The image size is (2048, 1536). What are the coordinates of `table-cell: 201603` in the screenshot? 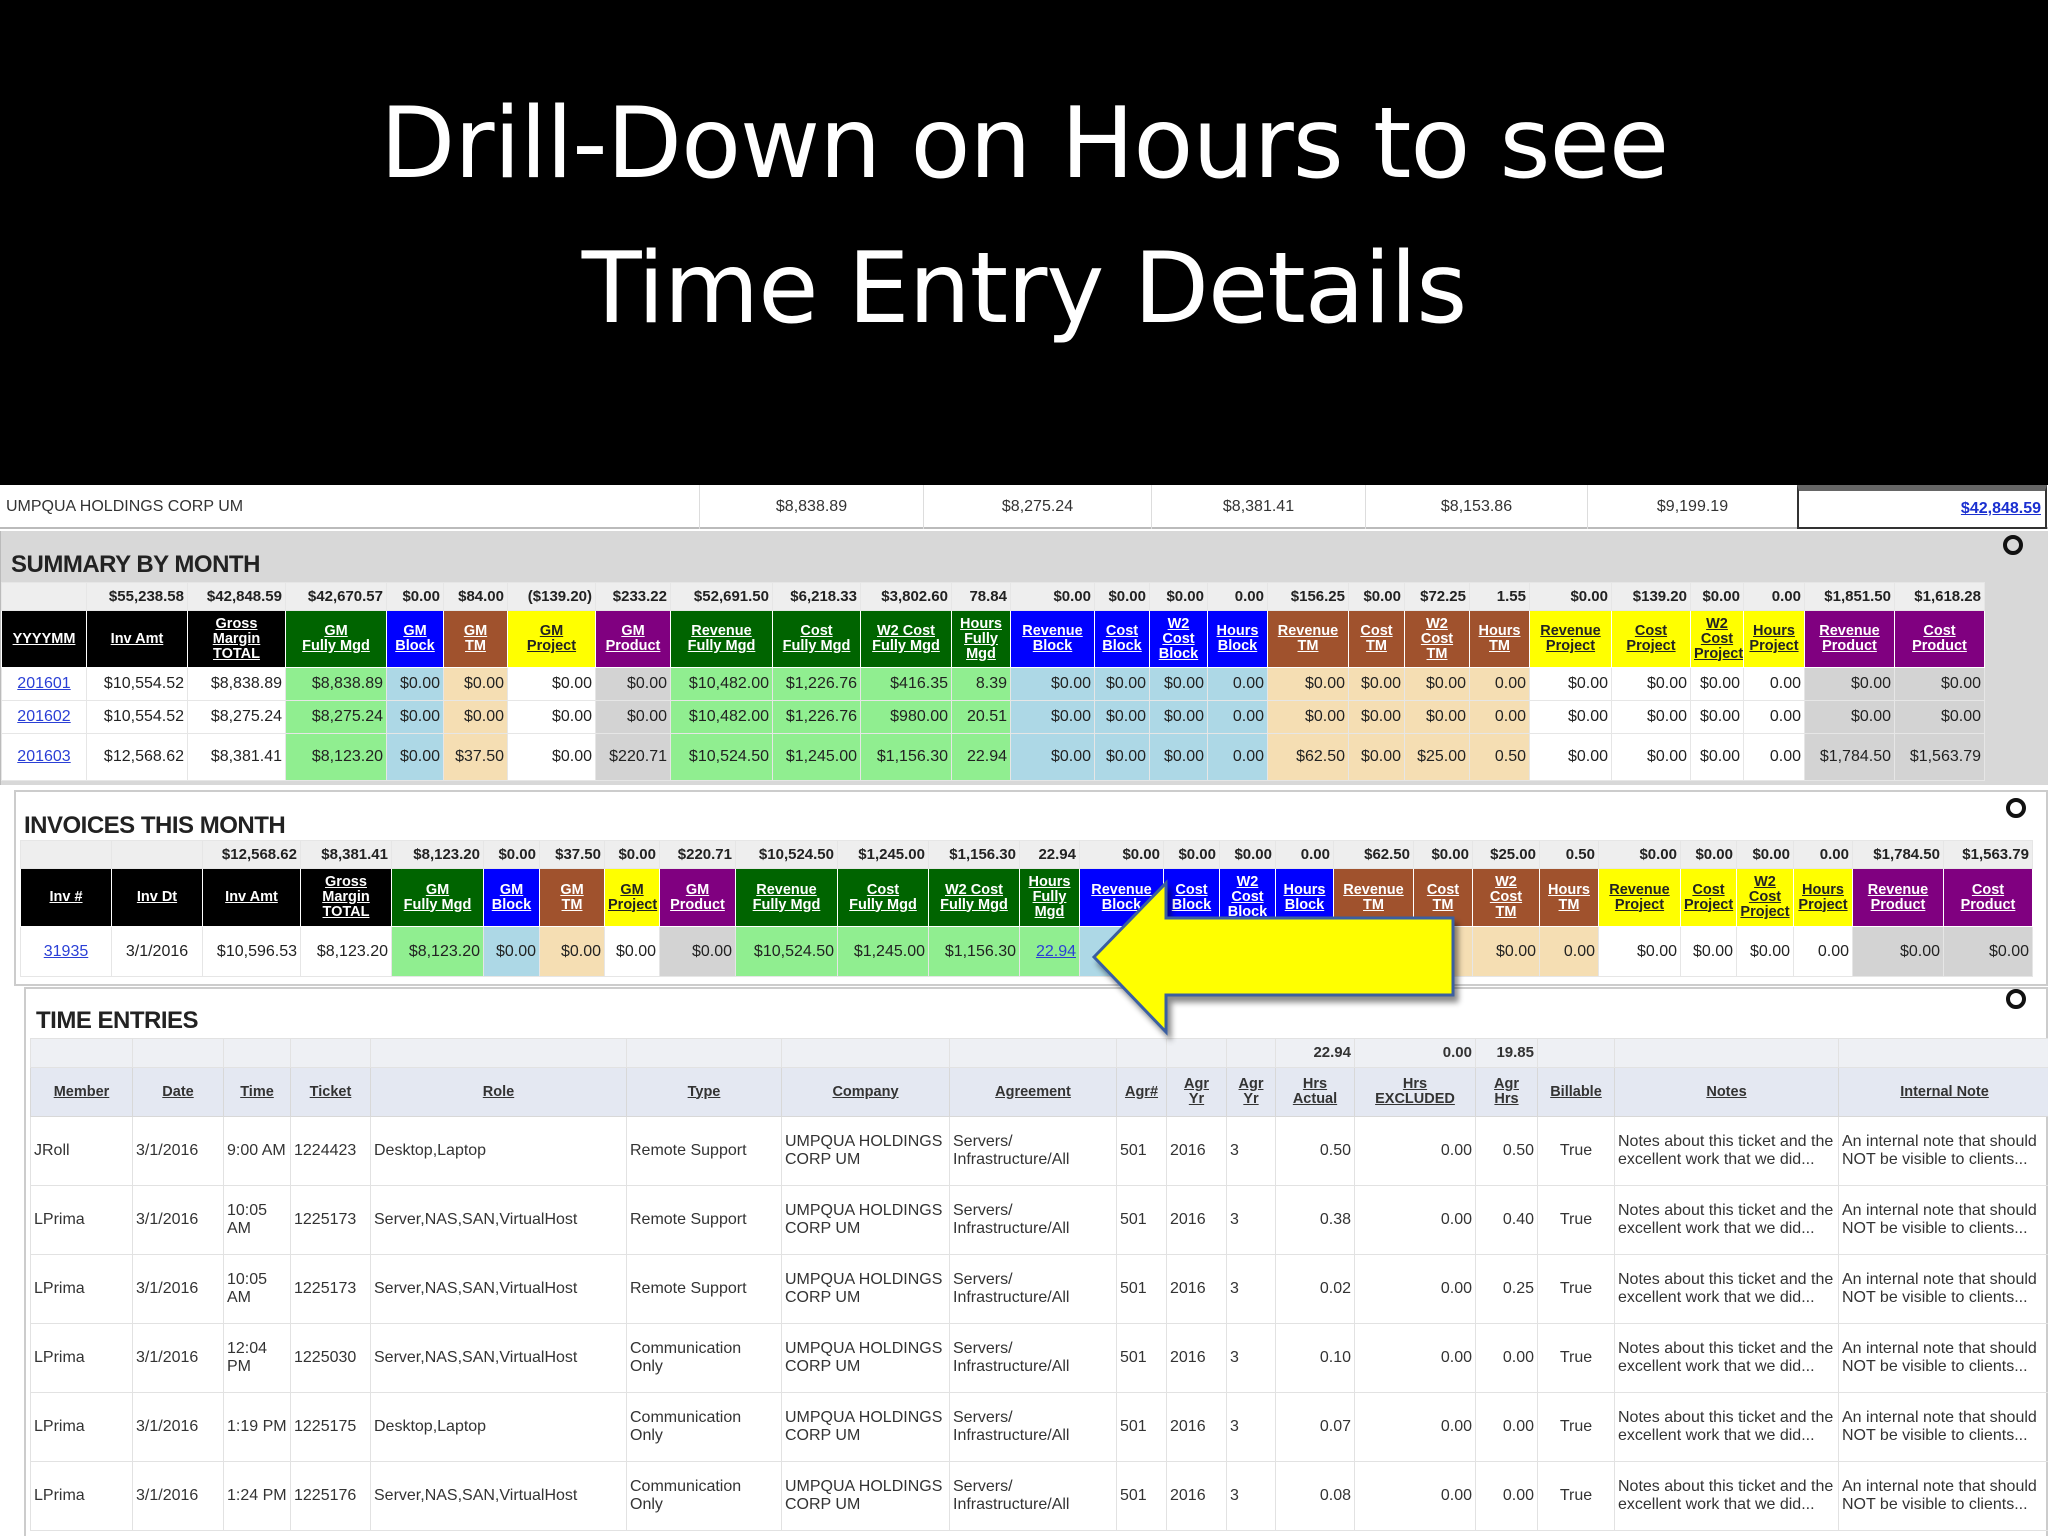 It's located at (44, 757).